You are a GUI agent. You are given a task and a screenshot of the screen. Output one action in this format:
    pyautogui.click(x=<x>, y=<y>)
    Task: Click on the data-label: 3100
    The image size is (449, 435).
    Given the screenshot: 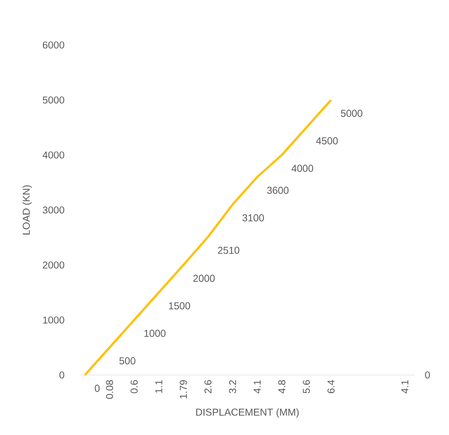 What is the action you would take?
    pyautogui.click(x=253, y=218)
    